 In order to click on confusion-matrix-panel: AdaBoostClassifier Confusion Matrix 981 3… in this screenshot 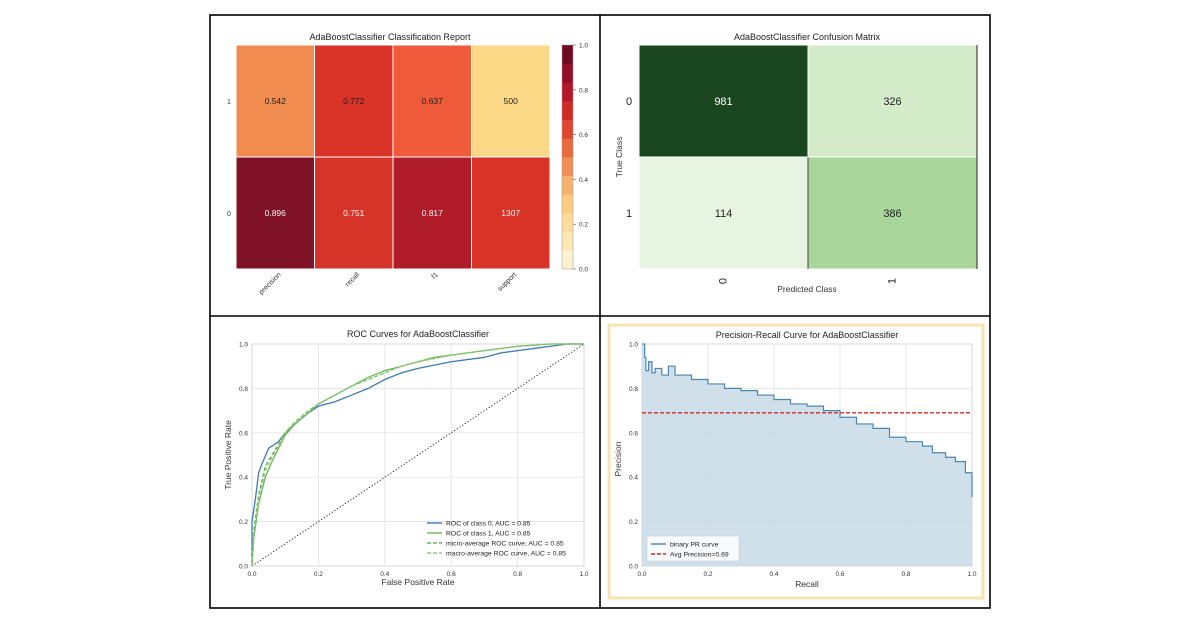, I will do `click(796, 163)`.